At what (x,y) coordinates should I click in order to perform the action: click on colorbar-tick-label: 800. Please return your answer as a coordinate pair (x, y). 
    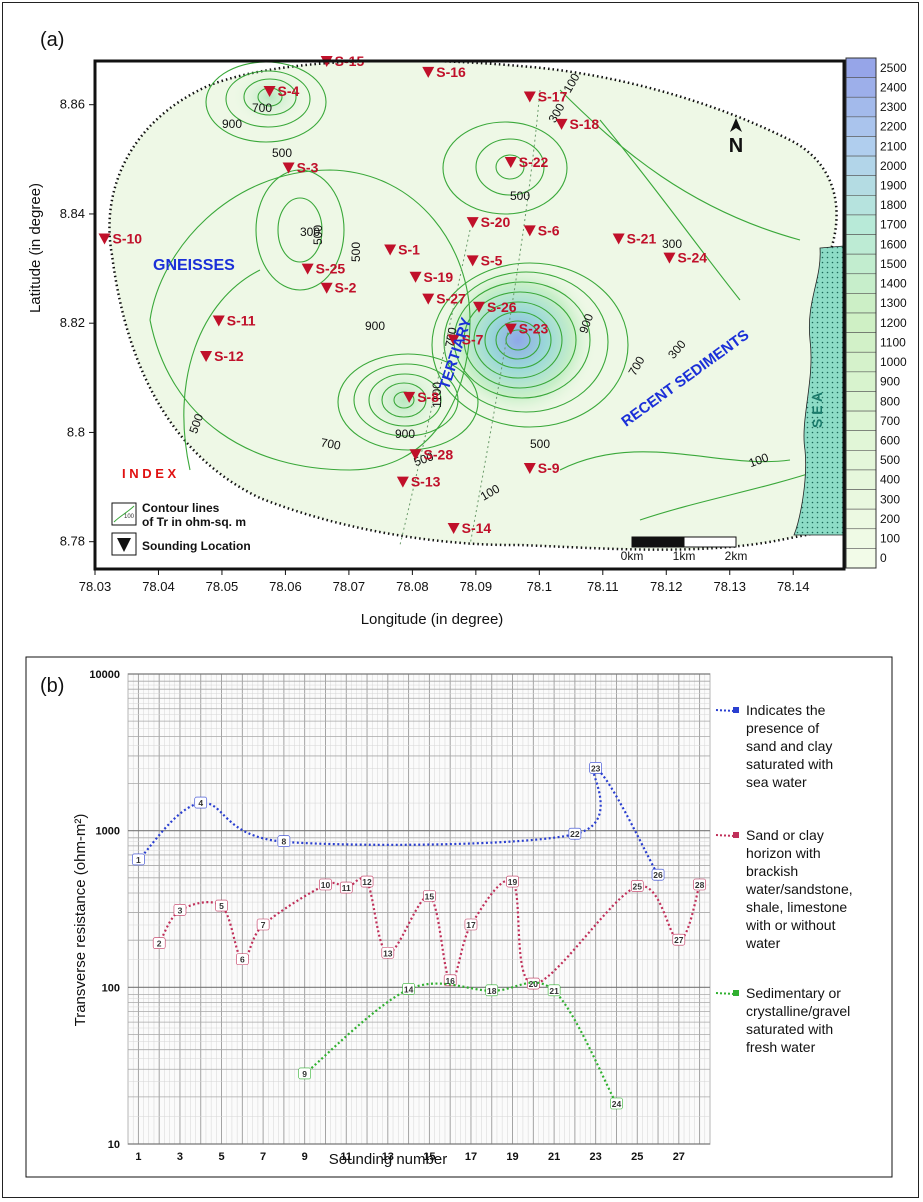
    Looking at the image, I should click on (890, 401).